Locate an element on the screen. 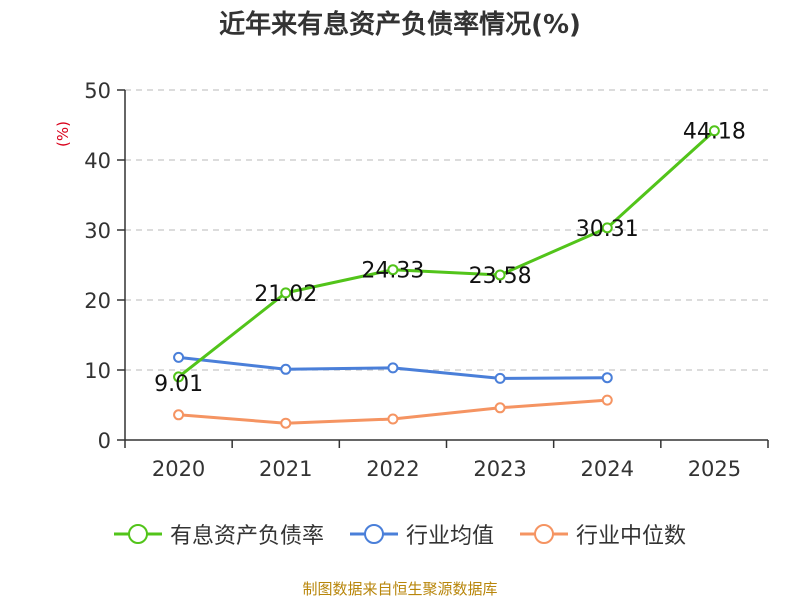 The height and width of the screenshot is (600, 800). legend: 有息资产负债率 行业均值 行业中位数 is located at coordinates (400, 534).